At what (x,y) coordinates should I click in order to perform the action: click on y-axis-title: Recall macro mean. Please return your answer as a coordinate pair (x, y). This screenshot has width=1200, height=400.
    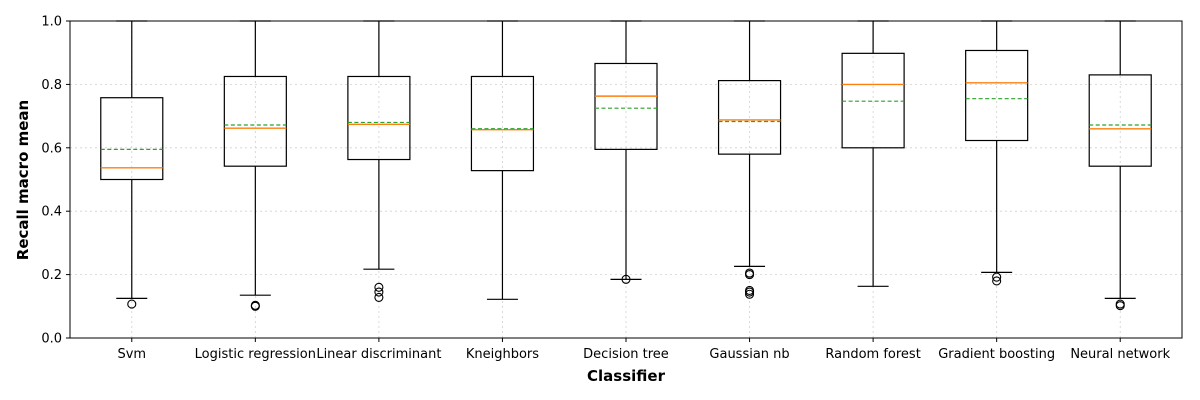
    Looking at the image, I should click on (23, 180).